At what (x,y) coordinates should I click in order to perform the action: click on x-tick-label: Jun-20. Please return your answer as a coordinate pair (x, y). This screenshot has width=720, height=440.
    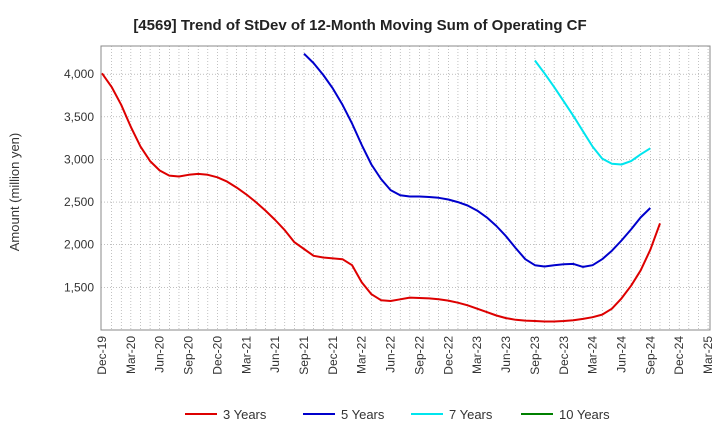
    Looking at the image, I should click on (160, 354).